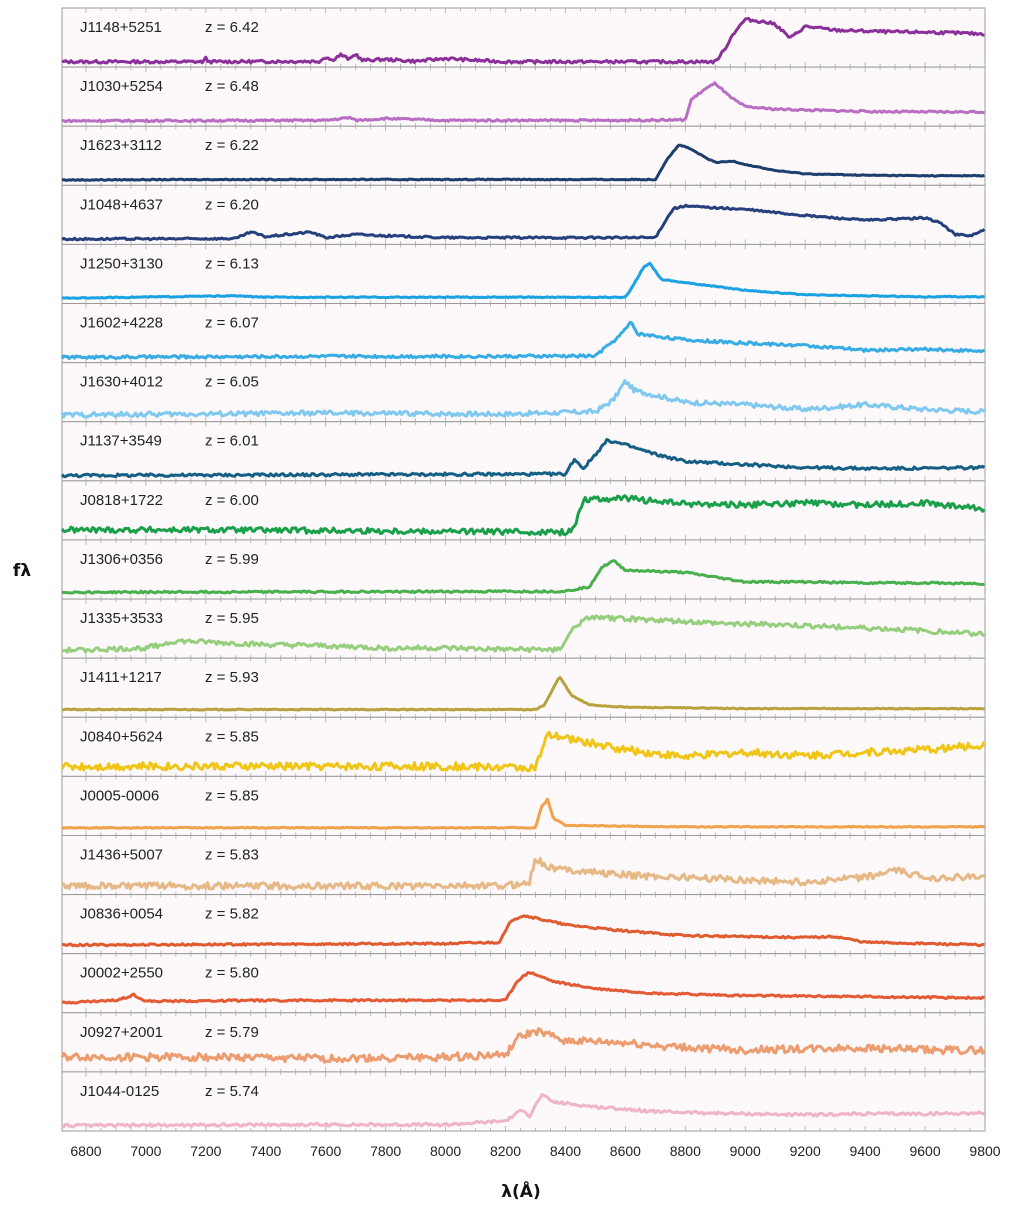 Image resolution: width=1010 pixels, height=1212 pixels. I want to click on spectrum-panel: J1411+1217 z = 5.93, so click(523, 687).